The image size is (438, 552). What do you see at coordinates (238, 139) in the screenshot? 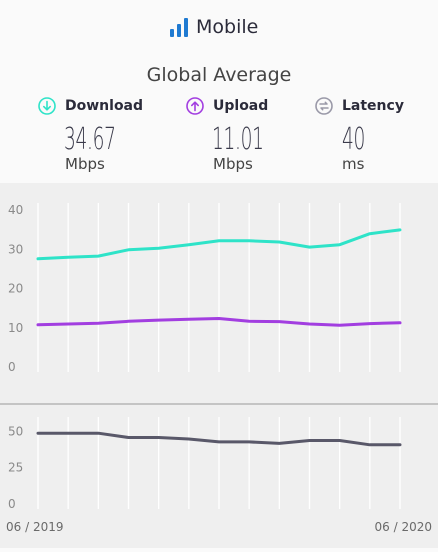
I see `metric-value: 11.01` at bounding box center [238, 139].